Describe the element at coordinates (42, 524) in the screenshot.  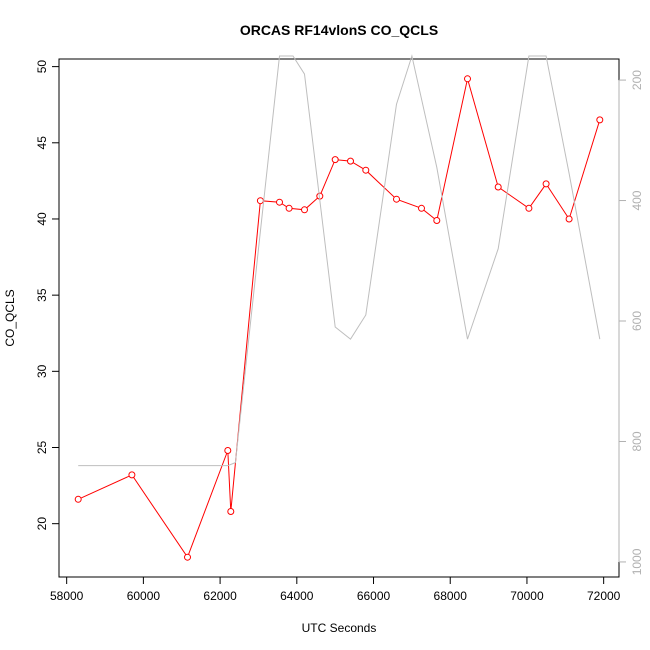
I see `y-tick-label-0: 20` at that location.